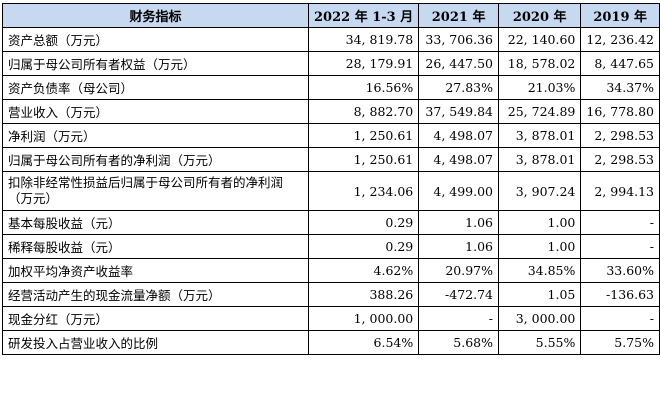 The height and width of the screenshot is (402, 660). Describe the element at coordinates (363, 294) in the screenshot. I see `cell-value: 388.26` at that location.